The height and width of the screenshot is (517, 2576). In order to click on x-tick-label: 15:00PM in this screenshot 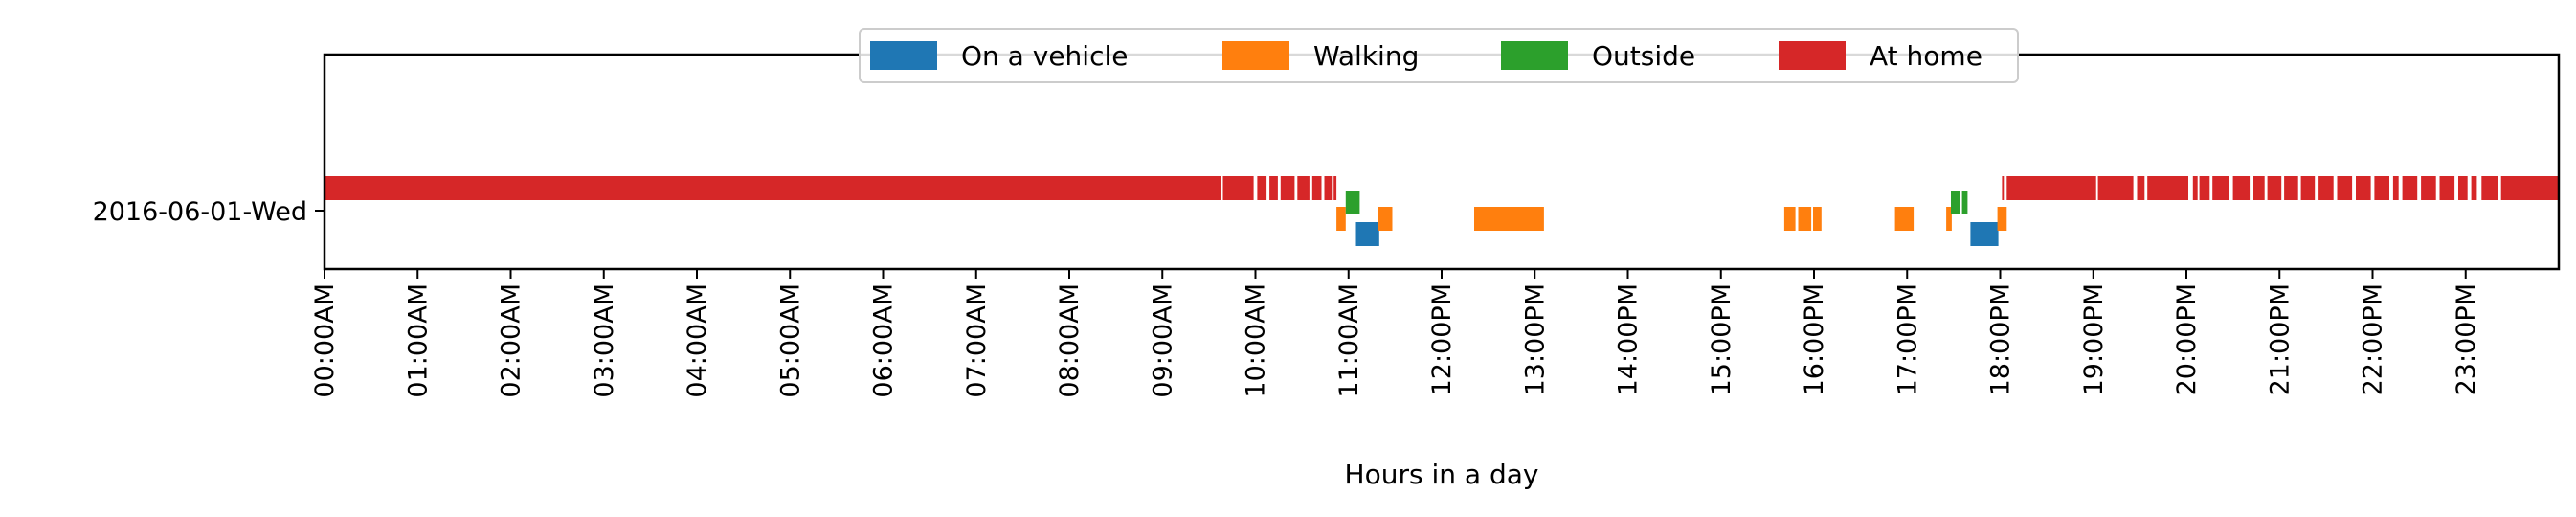, I will do `click(1722, 339)`.